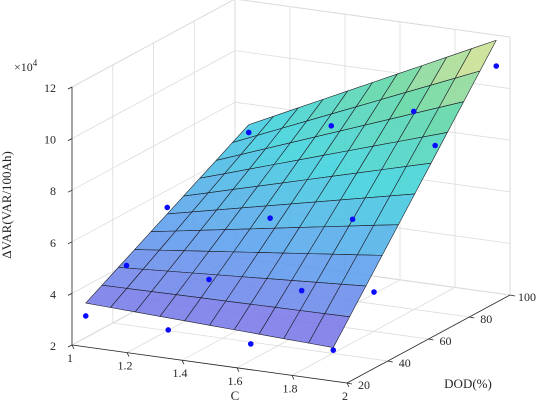 This screenshot has width=550, height=406. I want to click on y-tick-label: 80, so click(486, 319).